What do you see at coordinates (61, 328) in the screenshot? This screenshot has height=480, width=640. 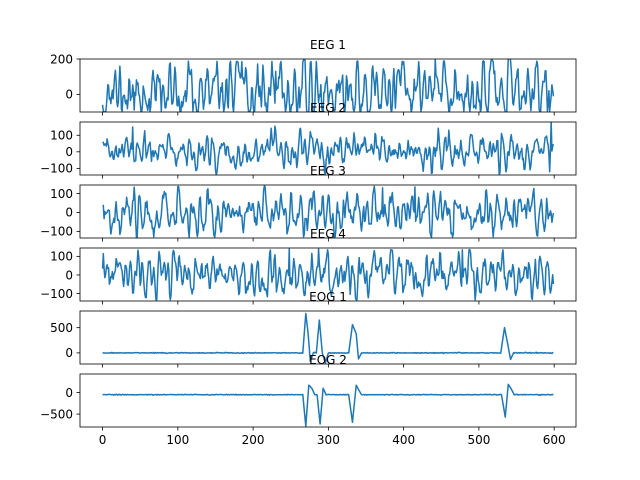 I see `y-tick-label: 500` at bounding box center [61, 328].